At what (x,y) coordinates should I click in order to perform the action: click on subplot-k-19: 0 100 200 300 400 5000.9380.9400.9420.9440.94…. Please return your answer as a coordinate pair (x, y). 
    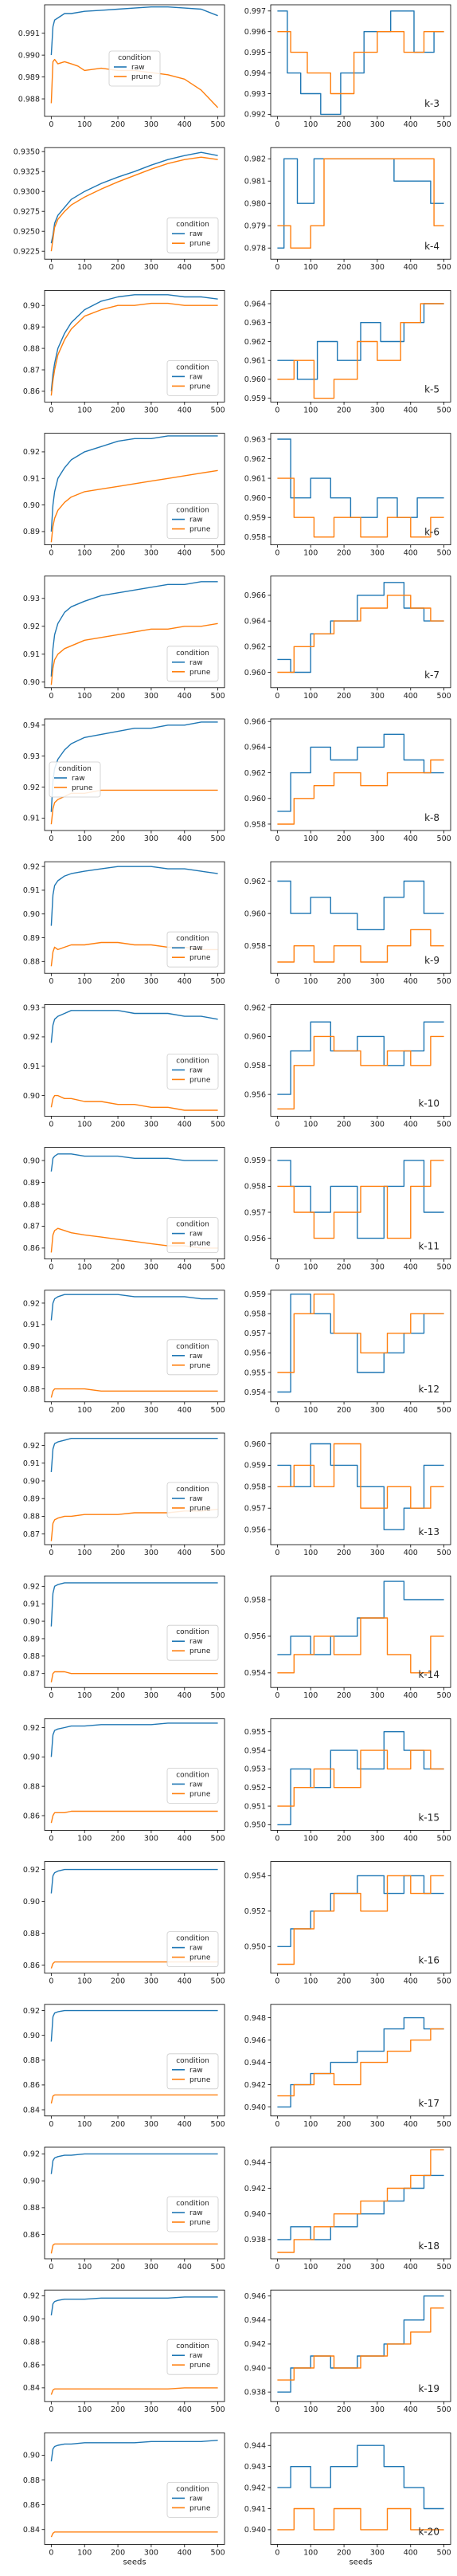
    Looking at the image, I should click on (347, 2352).